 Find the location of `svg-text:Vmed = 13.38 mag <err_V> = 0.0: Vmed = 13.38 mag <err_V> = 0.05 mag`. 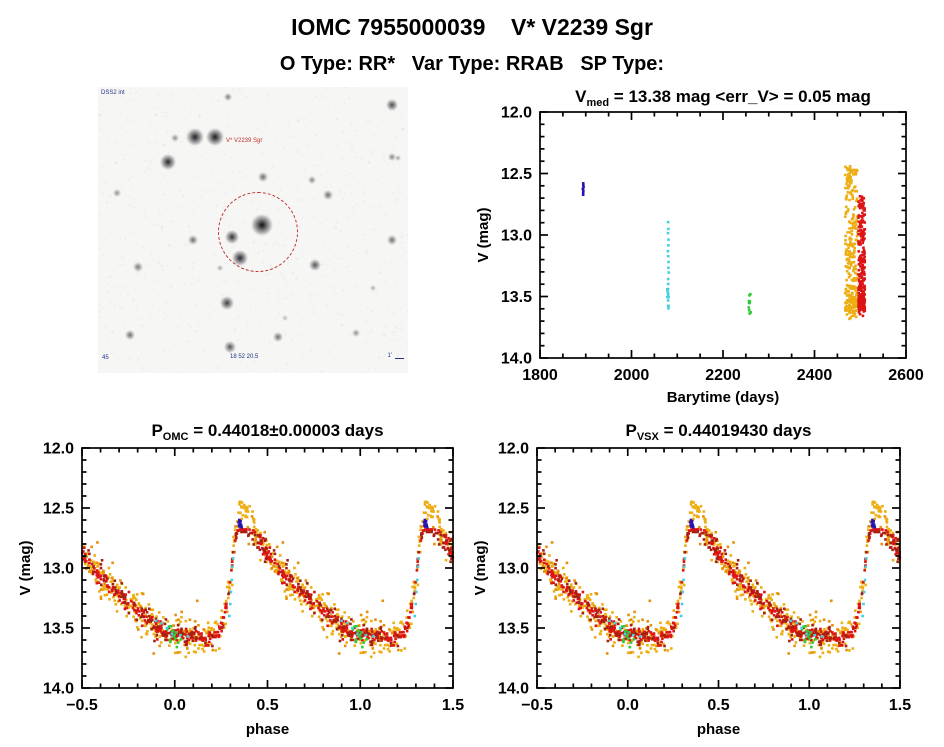

svg-text:Vmed = 13.38 mag <err_V> = 0.0: Vmed = 13.38 mag <err_V> = 0.05 mag is located at coordinates (723, 98).